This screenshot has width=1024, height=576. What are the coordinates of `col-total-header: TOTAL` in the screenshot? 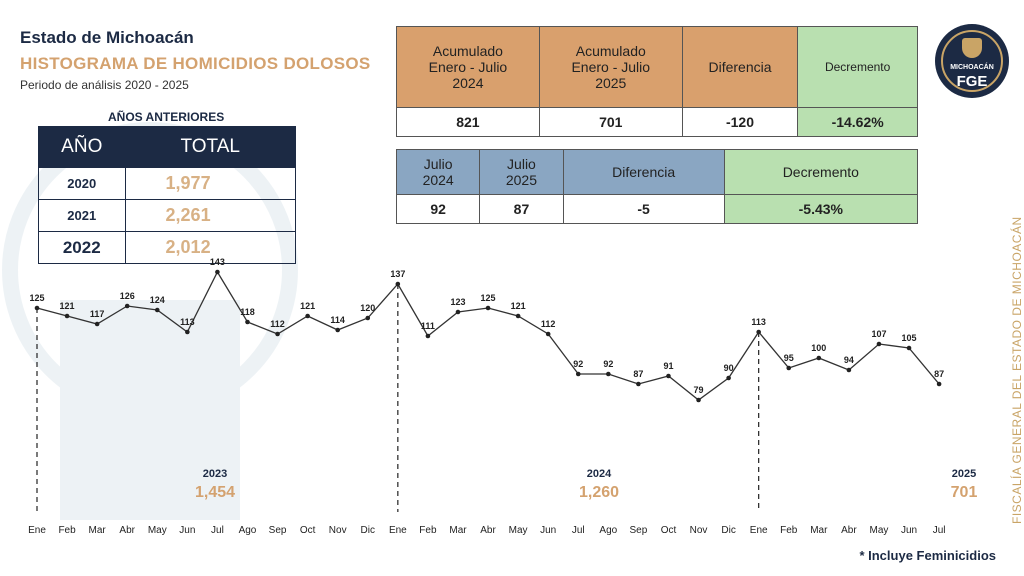 It's located at (210, 147).